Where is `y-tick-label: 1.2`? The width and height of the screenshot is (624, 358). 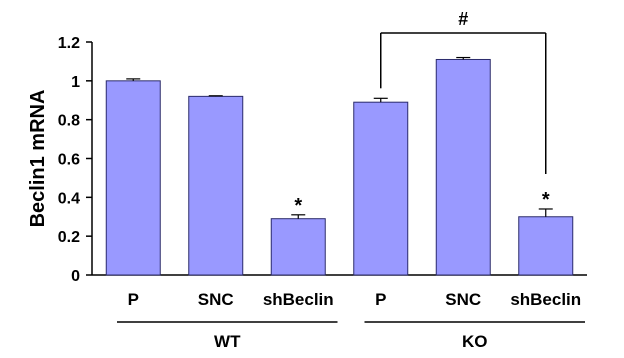
y-tick-label: 1.2 is located at coordinates (69, 43).